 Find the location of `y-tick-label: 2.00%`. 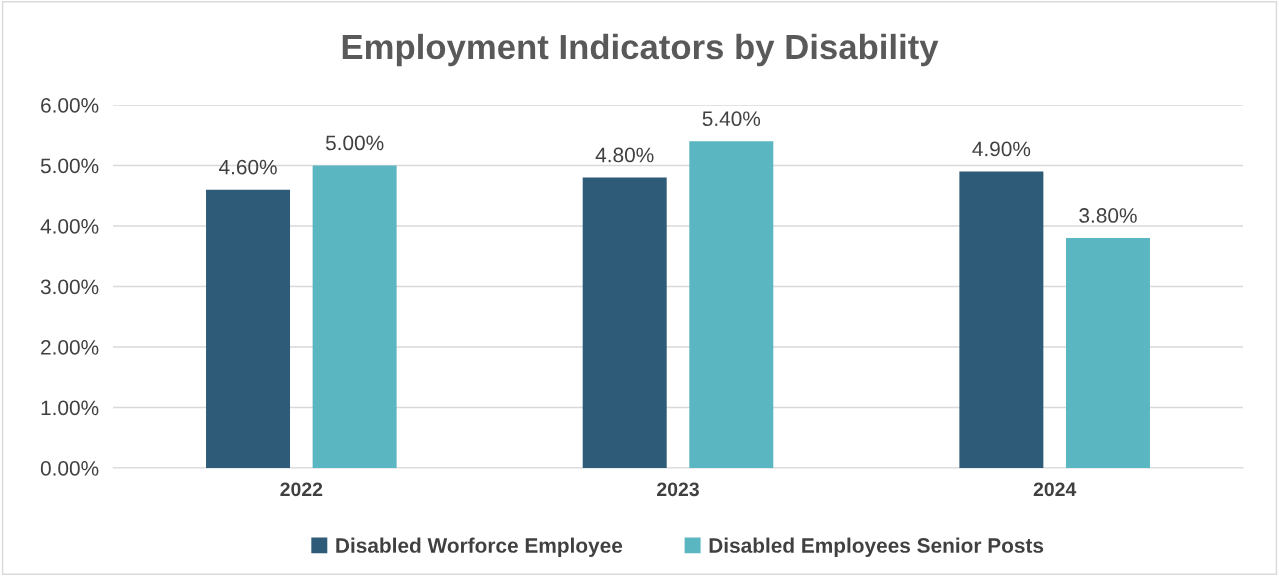

y-tick-label: 2.00% is located at coordinates (70, 347).